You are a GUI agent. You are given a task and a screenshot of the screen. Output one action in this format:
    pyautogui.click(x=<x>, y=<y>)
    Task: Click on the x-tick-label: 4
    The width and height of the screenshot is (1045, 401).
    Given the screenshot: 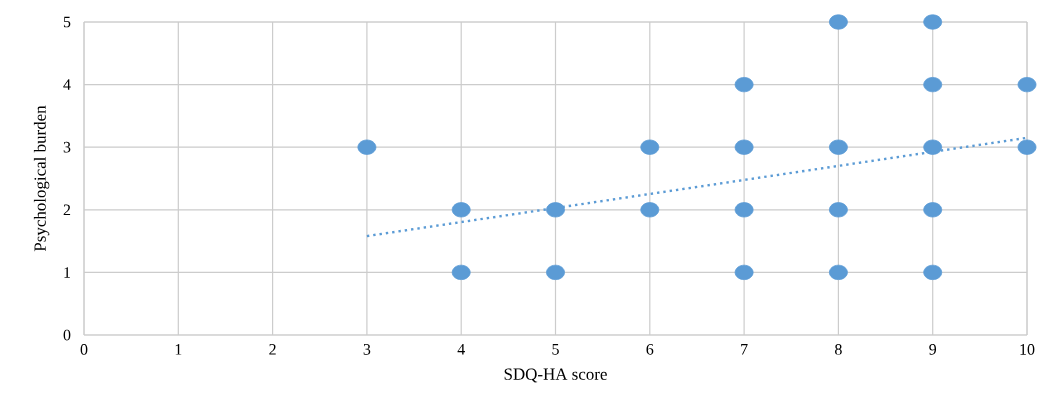 What is the action you would take?
    pyautogui.click(x=461, y=349)
    